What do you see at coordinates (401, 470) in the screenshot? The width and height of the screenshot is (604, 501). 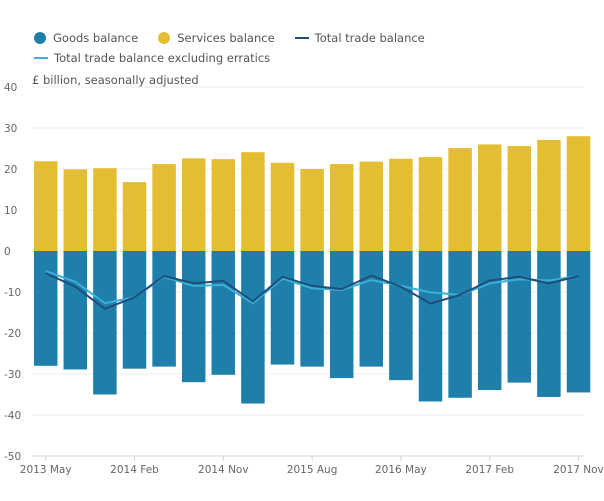 I see `x-tick-label: 2016 May` at bounding box center [401, 470].